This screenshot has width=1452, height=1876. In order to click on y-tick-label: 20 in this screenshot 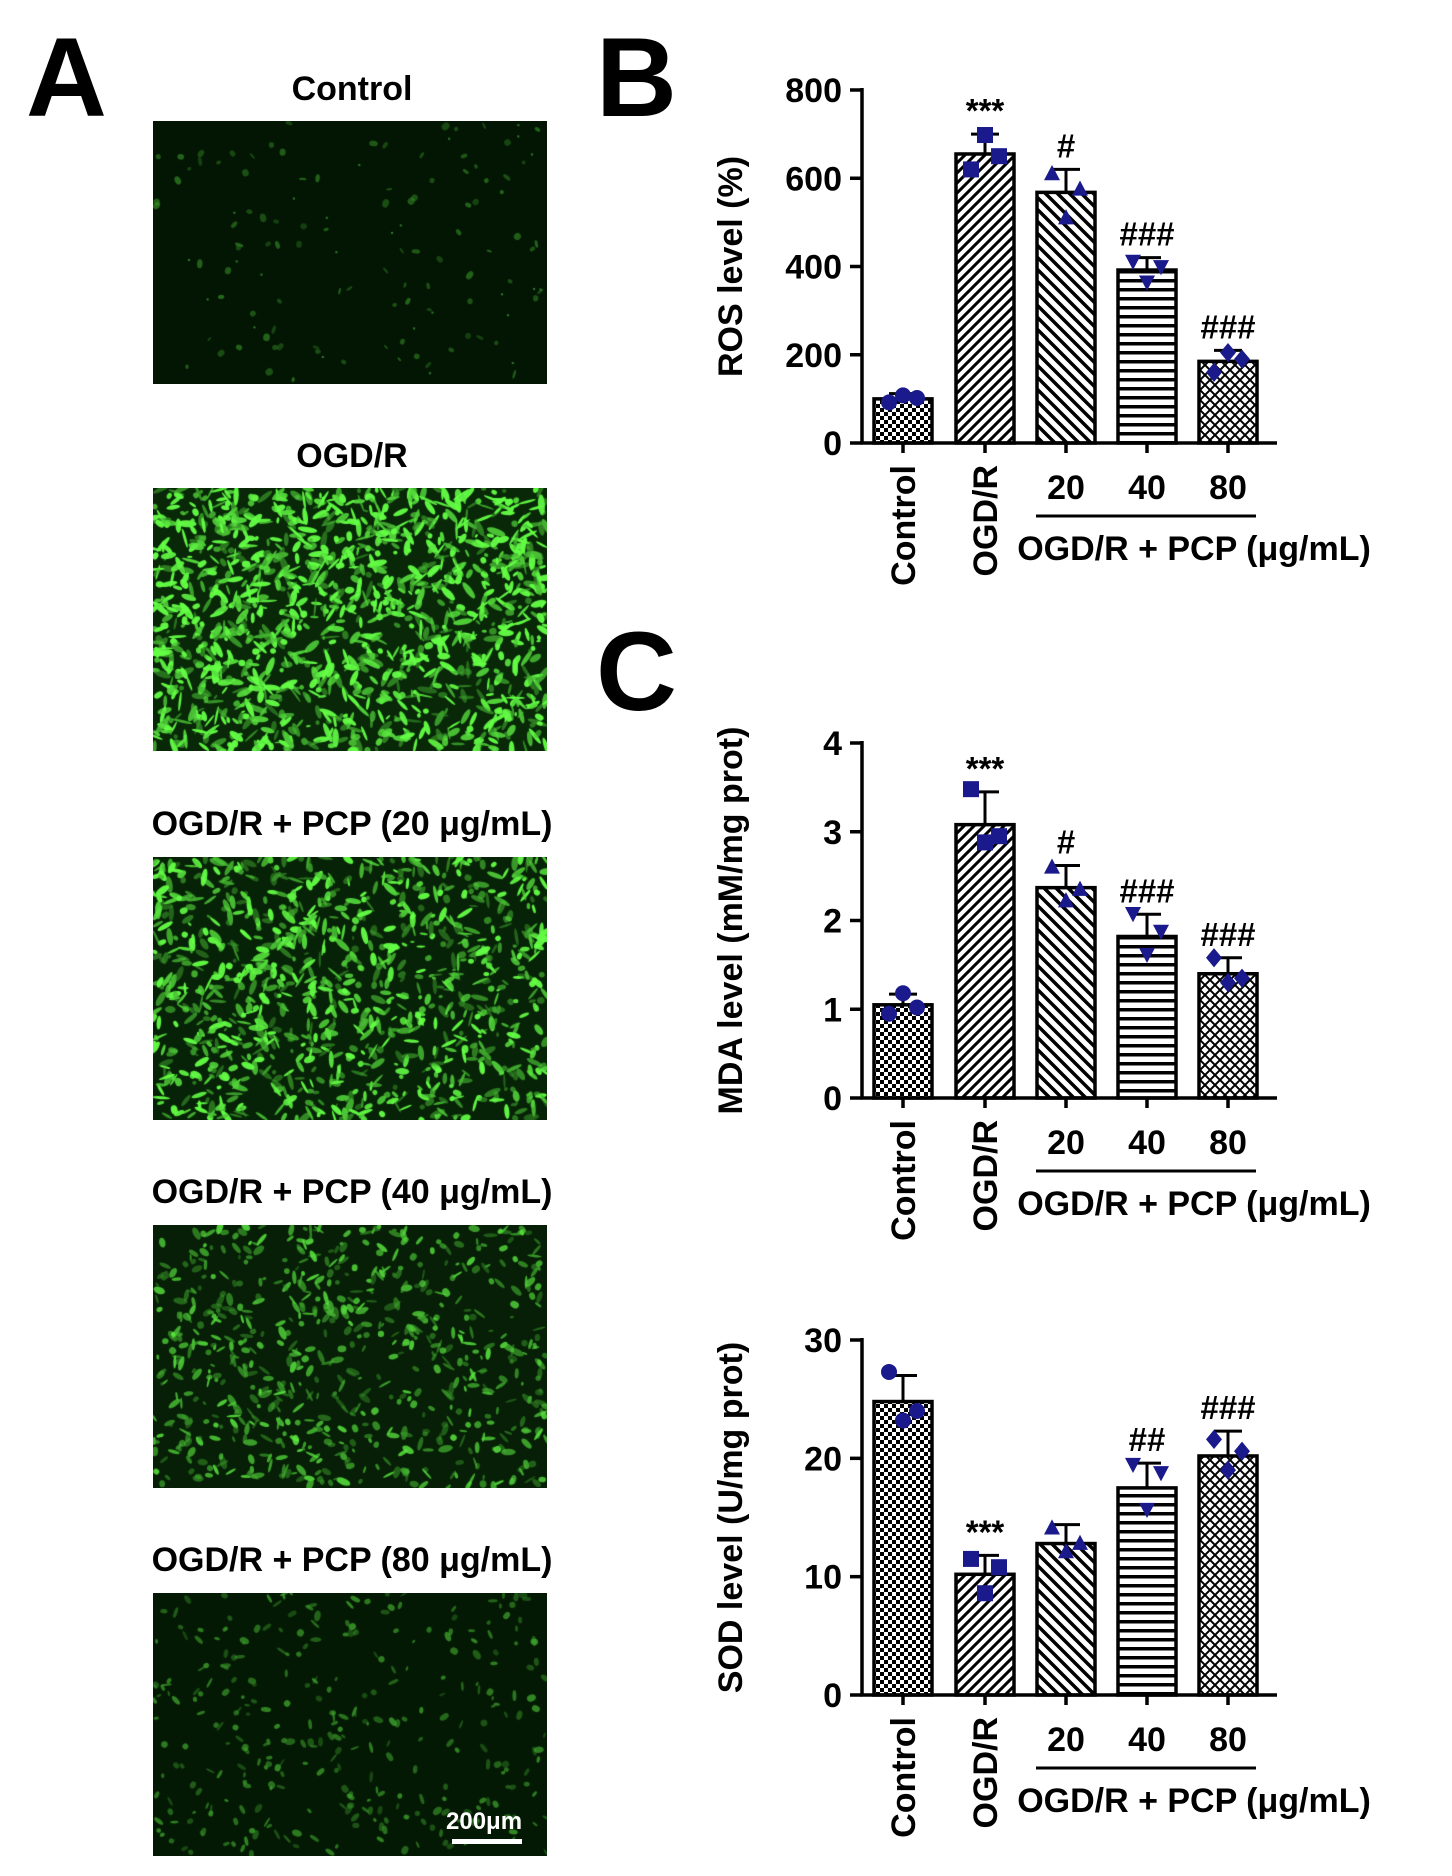, I will do `click(823, 1459)`.